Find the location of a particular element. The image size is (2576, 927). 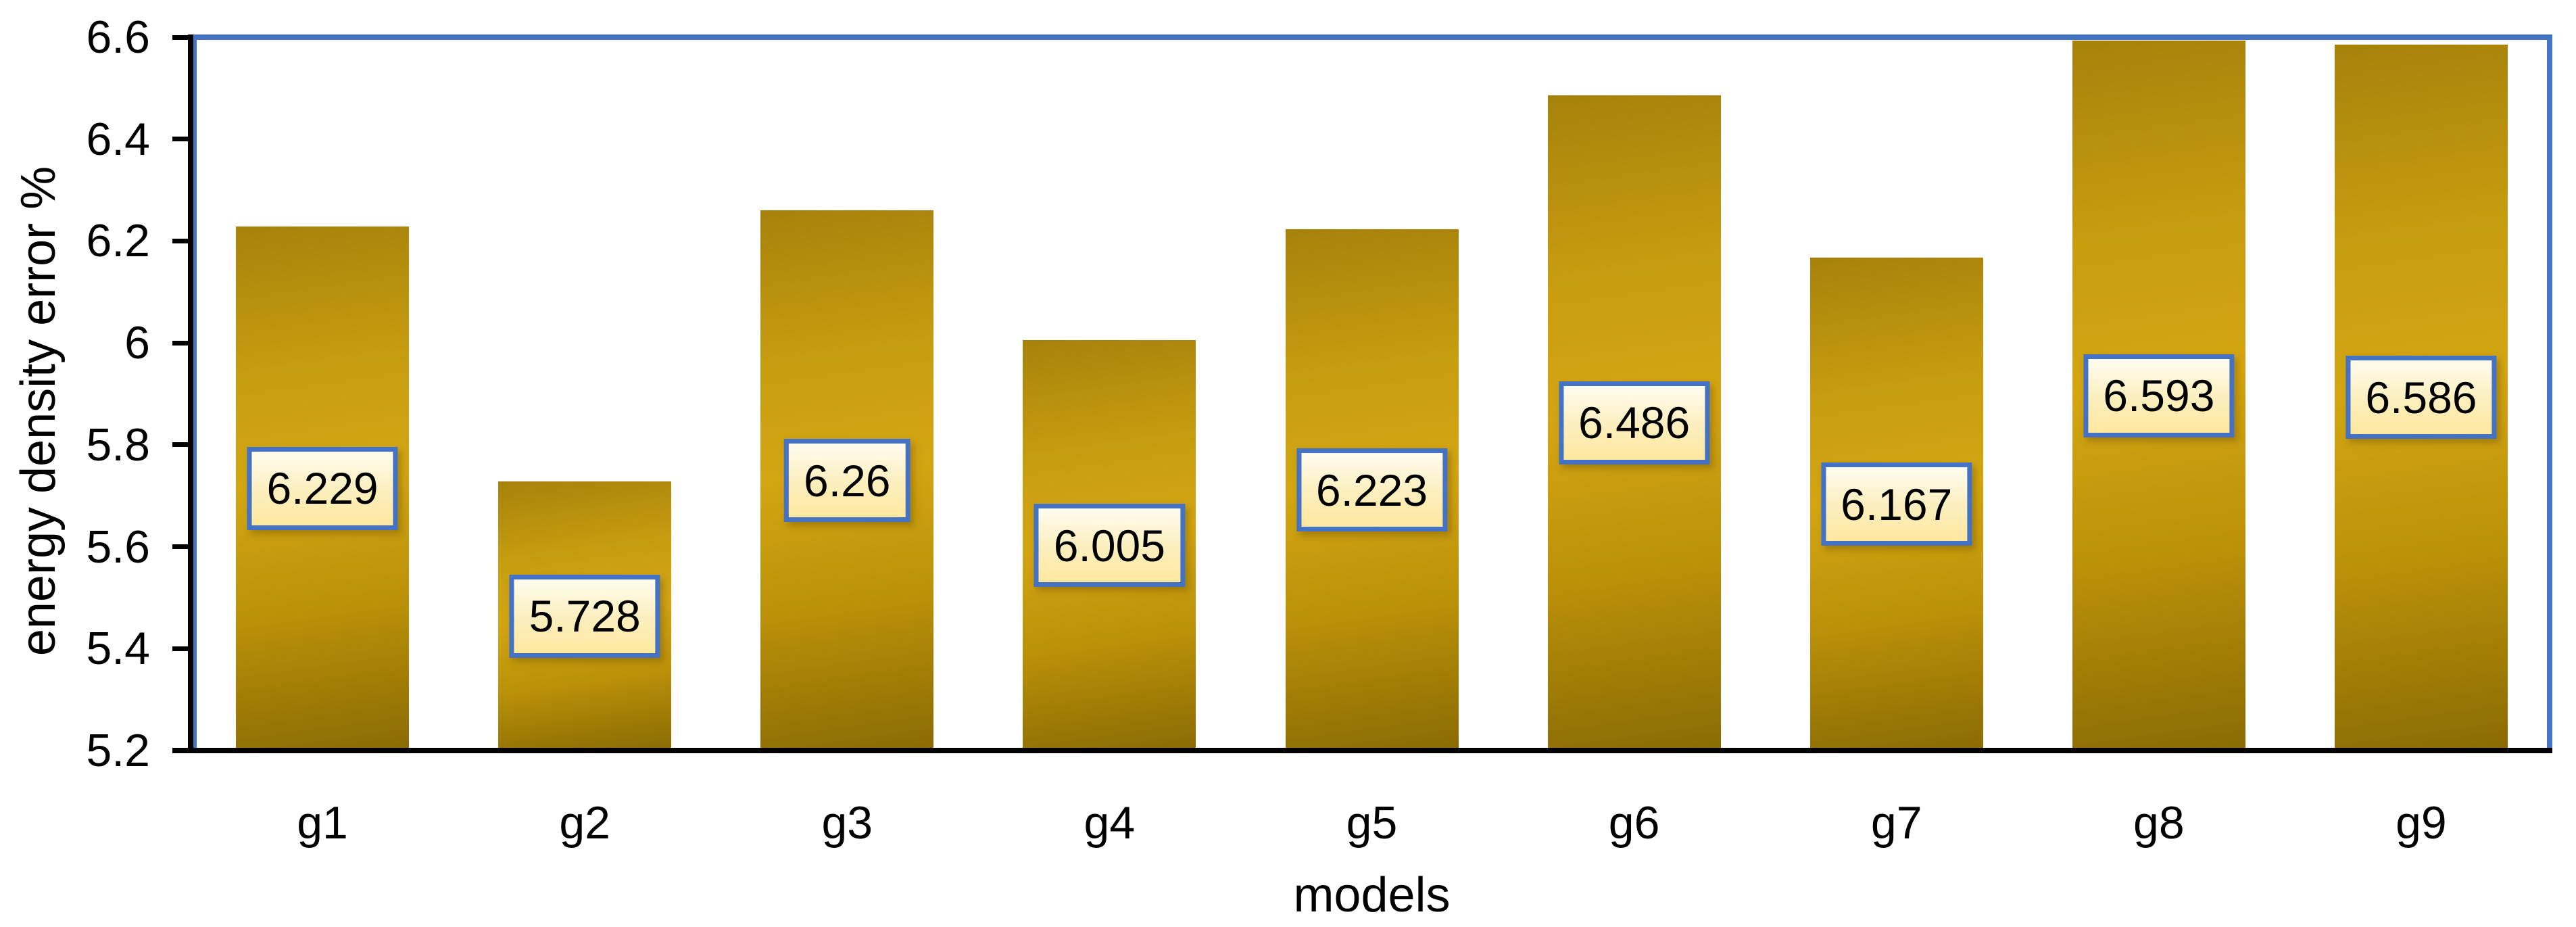

bar-value-label: 5.728 is located at coordinates (584, 616).